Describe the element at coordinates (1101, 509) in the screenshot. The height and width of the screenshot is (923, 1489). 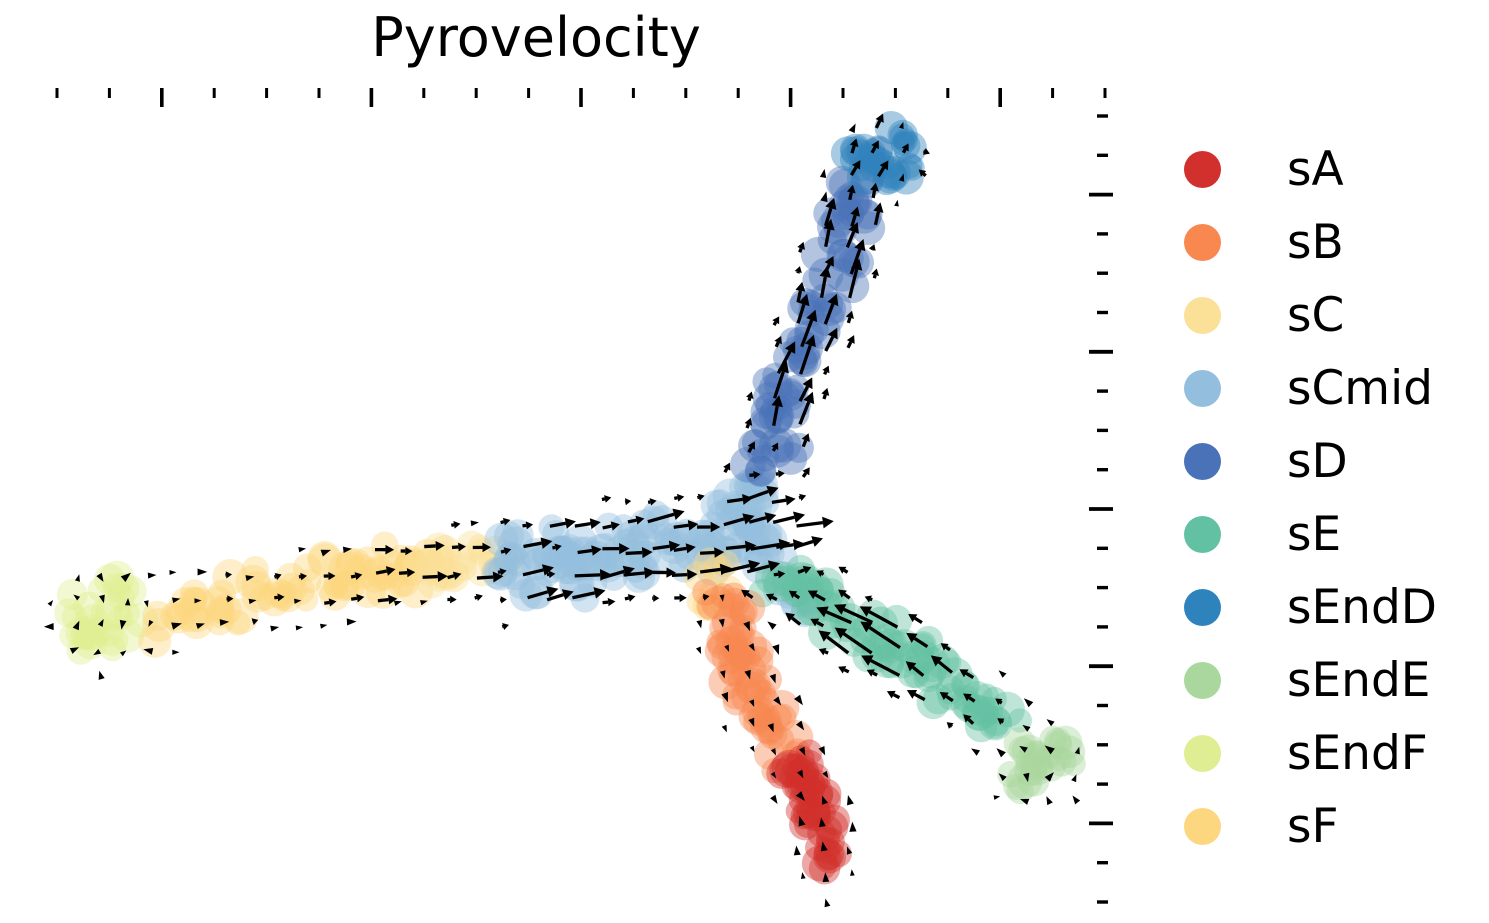
I see `right-axis-ticks` at that location.